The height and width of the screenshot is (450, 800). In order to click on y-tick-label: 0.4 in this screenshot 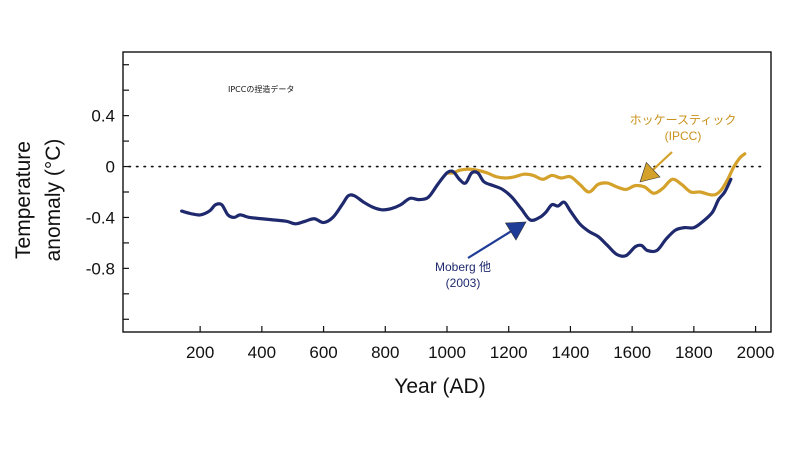, I will do `click(103, 116)`.